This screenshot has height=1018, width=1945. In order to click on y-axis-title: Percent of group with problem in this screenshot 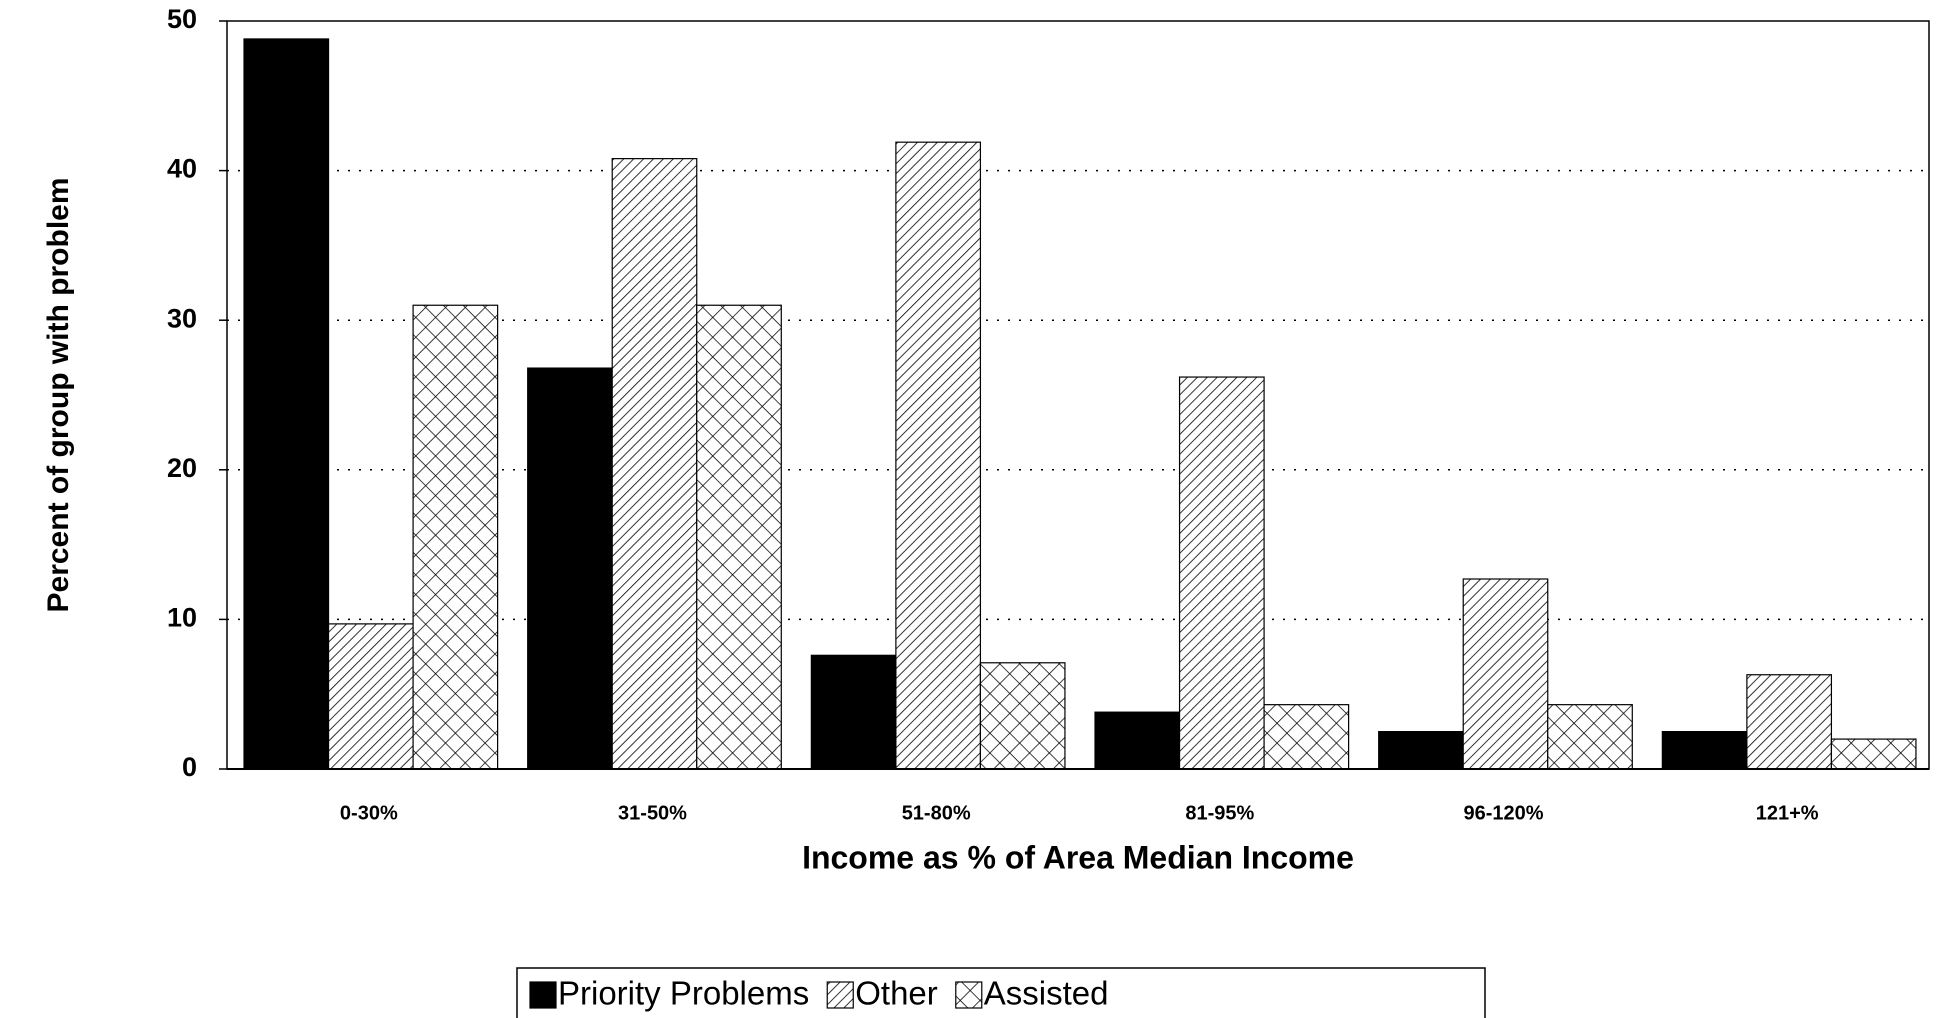, I will do `click(58, 394)`.